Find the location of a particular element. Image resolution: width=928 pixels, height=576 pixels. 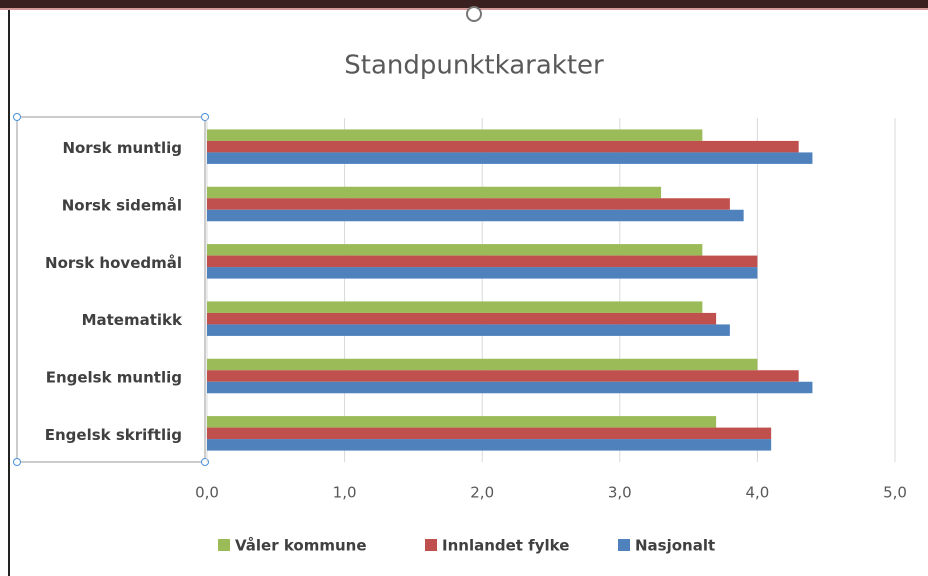

x-tick-label: 3,0 is located at coordinates (620, 493).